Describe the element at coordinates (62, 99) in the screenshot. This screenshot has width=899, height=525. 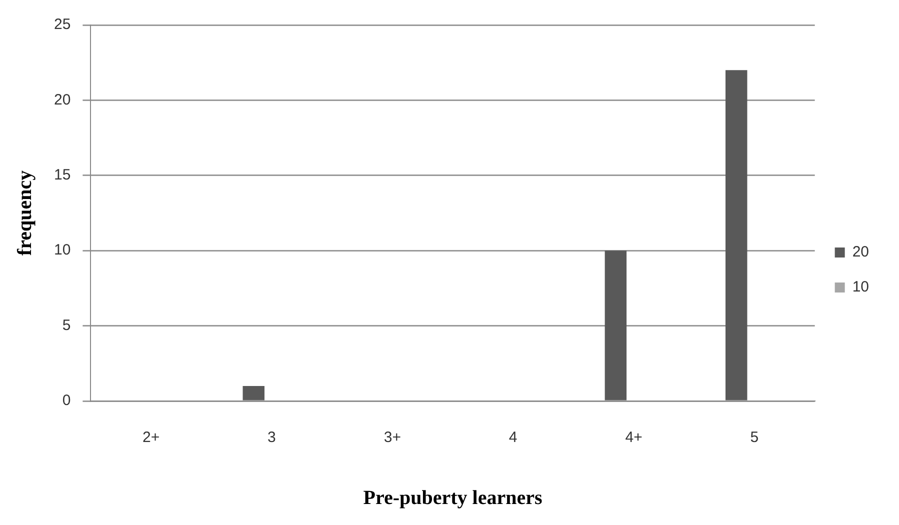
I see `y-tick-label: 20` at that location.